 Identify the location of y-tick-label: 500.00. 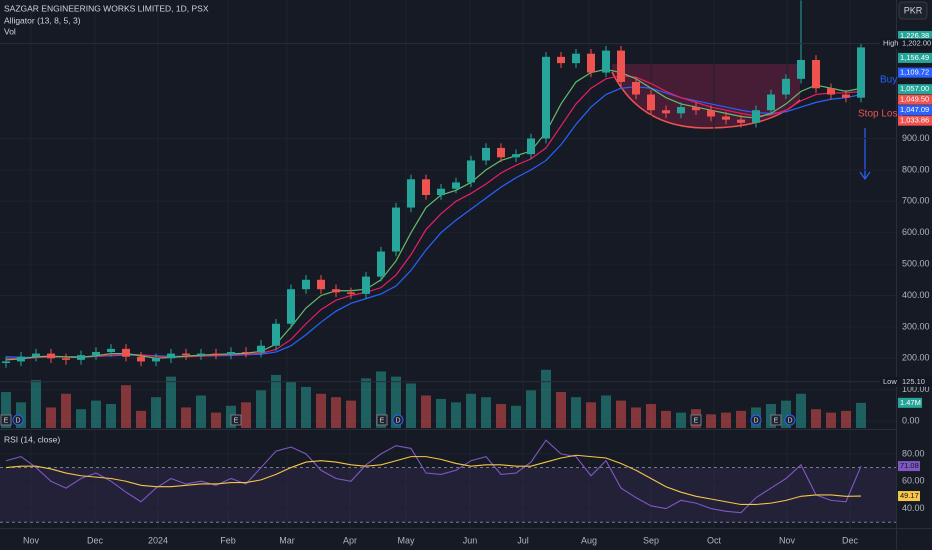
(916, 263).